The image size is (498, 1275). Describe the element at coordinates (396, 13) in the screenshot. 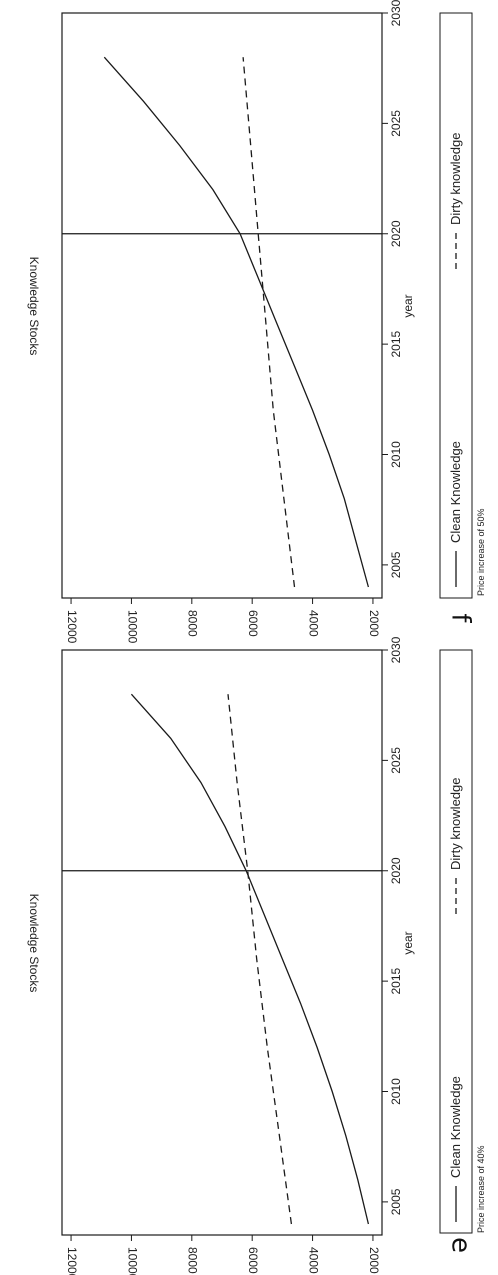

I see `panel-f-xtick-label: 2030` at that location.